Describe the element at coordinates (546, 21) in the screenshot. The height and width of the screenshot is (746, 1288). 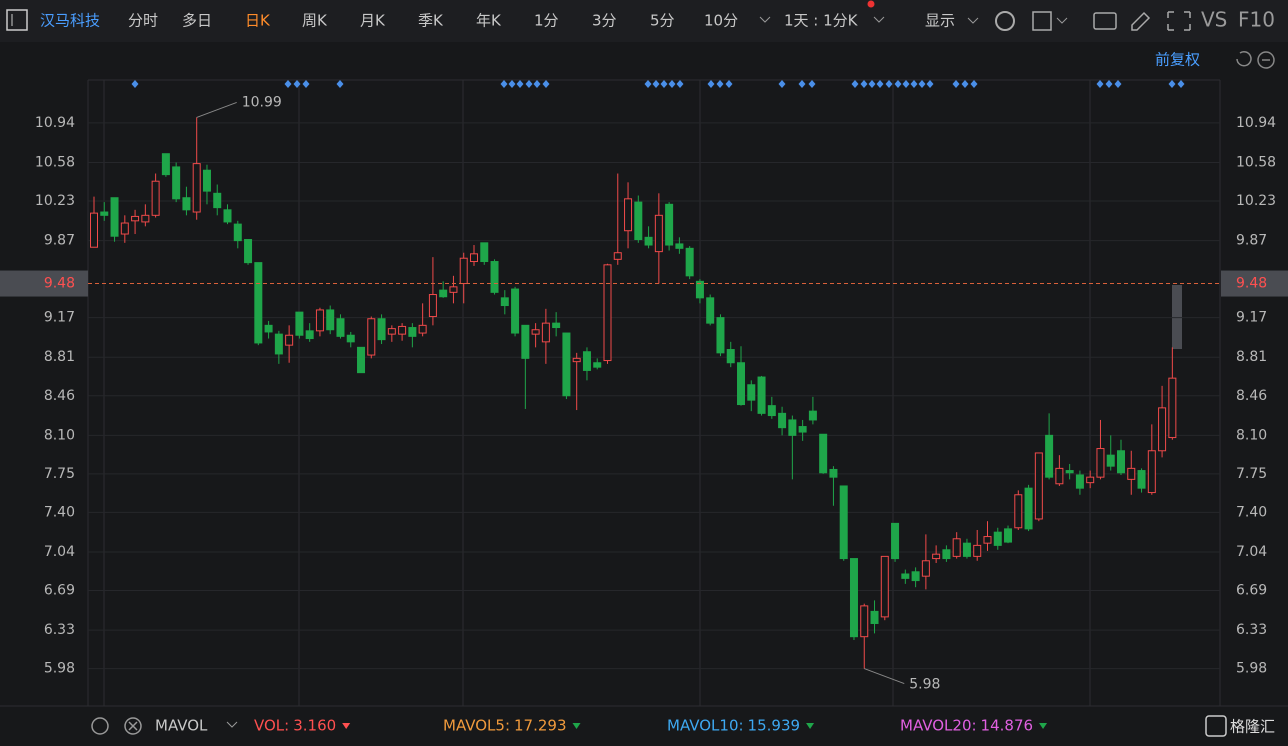
I see `period-tab: 1分` at that location.